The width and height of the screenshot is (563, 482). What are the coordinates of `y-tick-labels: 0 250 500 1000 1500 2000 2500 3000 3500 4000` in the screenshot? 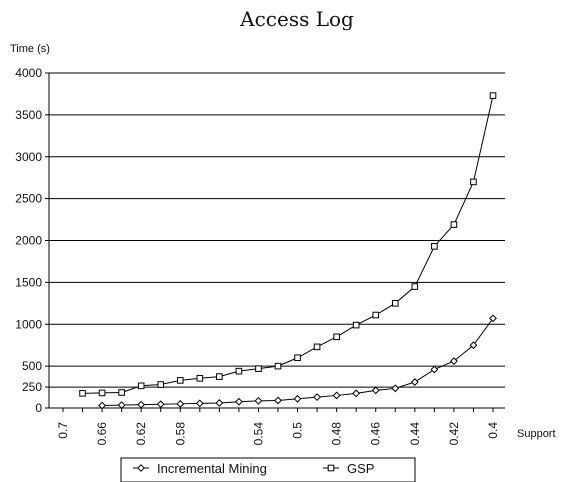 It's located at (28, 240).